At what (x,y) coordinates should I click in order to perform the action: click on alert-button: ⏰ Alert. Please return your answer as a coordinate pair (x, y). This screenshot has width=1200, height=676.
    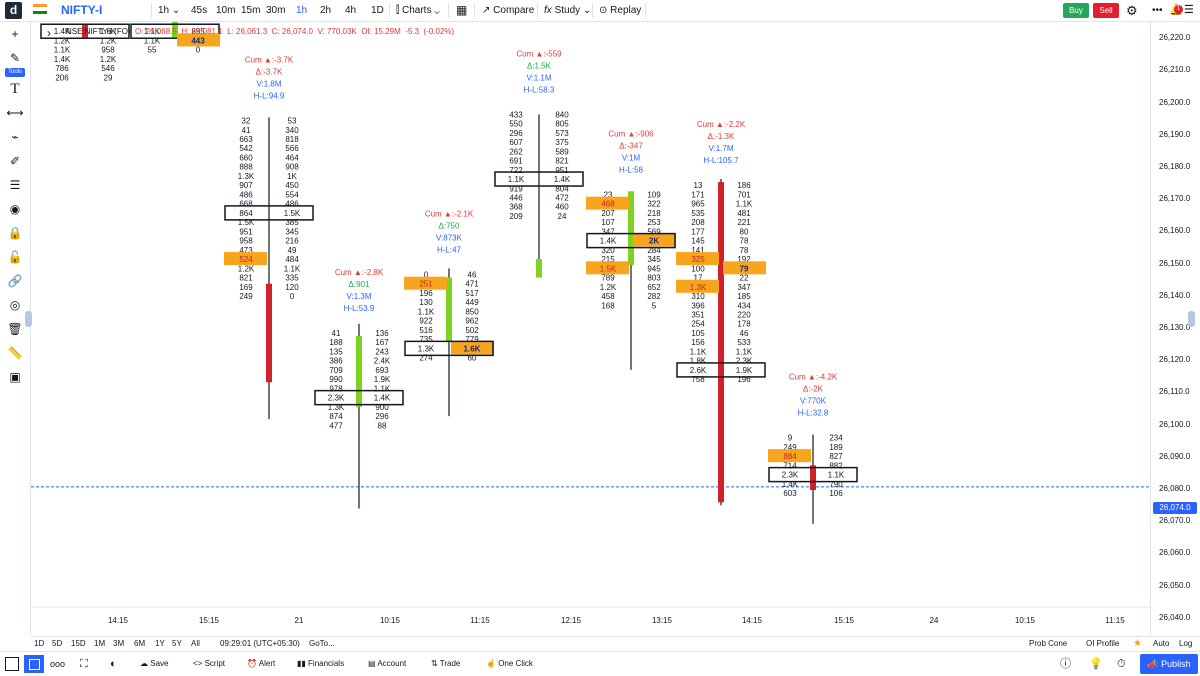
    Looking at the image, I should click on (261, 664).